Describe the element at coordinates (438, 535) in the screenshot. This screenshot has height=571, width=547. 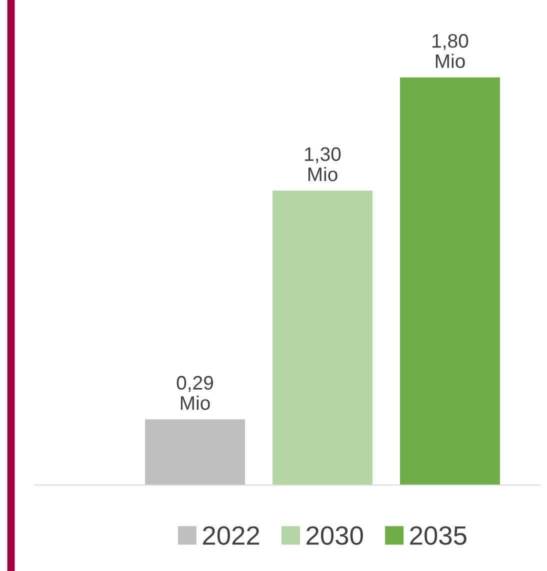
I see `legend-label: 2035` at that location.